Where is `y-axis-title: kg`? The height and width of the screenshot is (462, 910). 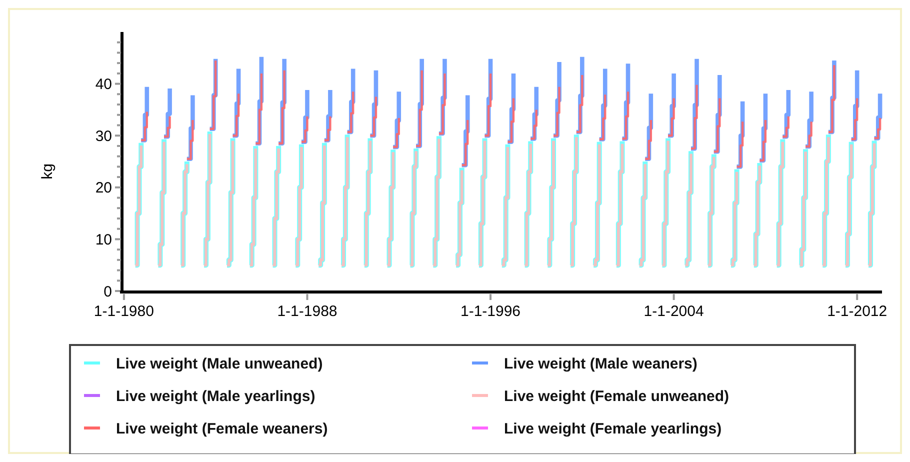
y-axis-title: kg is located at coordinates (47, 172).